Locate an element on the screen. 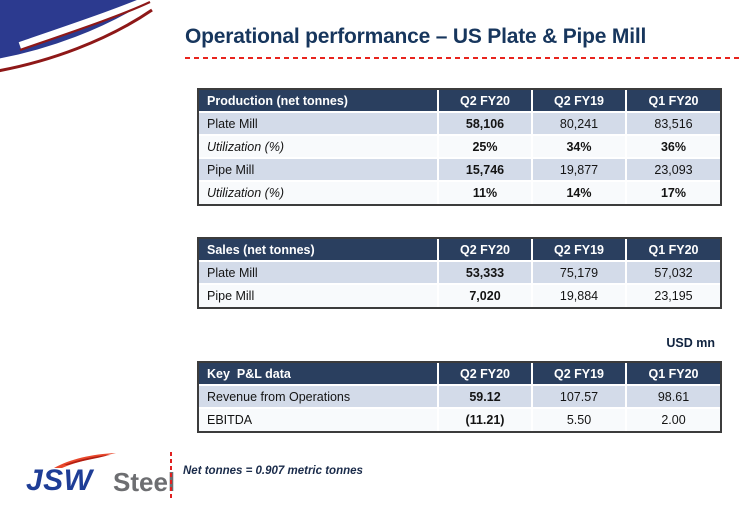  jsw-logo-text: JSW is located at coordinates (59, 480).